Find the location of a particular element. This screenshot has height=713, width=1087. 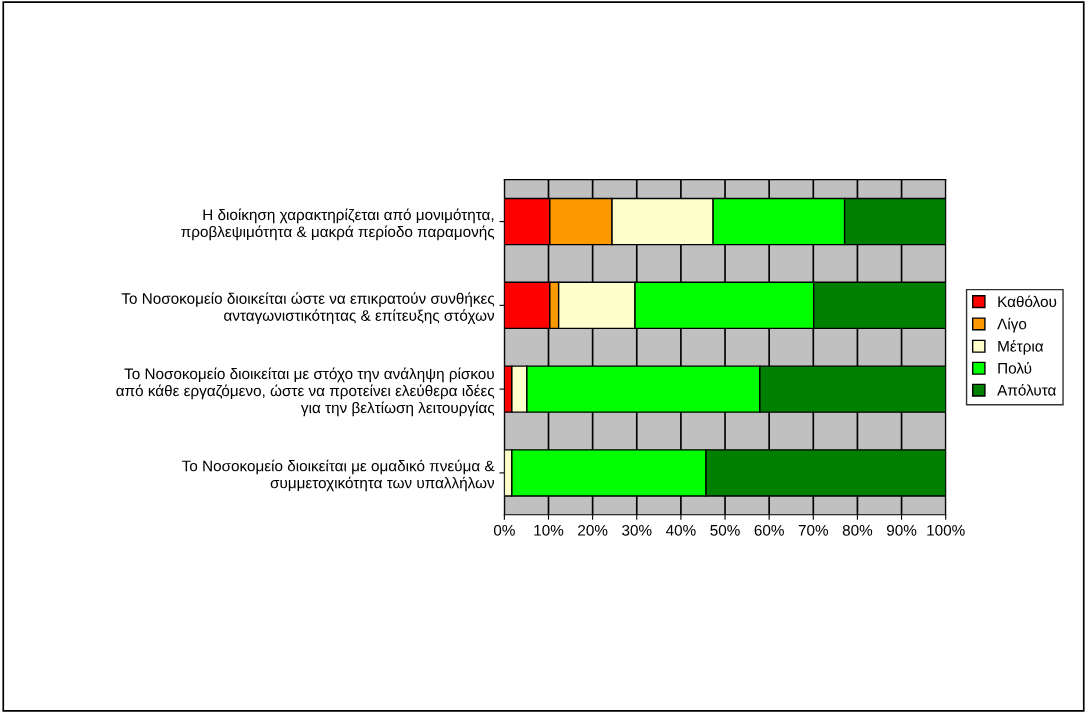

legend-label: Μέτρια is located at coordinates (1021, 347).